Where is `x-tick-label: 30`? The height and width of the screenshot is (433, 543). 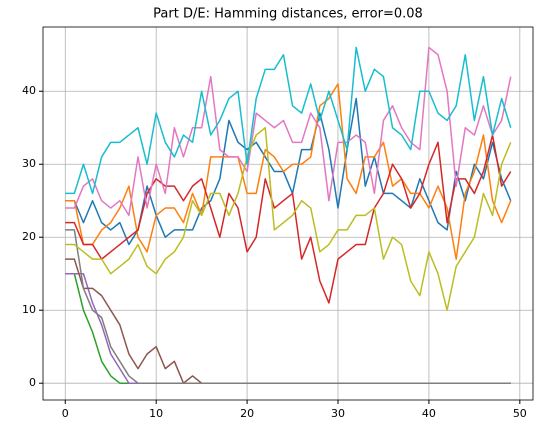 x-tick-label: 30 is located at coordinates (338, 413).